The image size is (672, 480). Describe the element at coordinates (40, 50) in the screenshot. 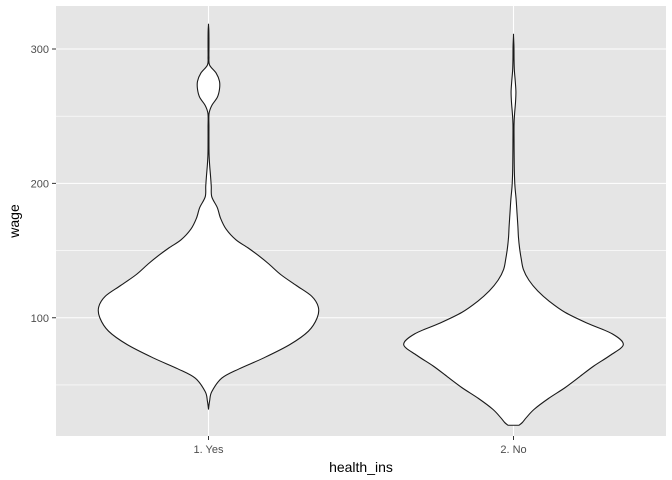

I see `y-tick-label: 300` at that location.